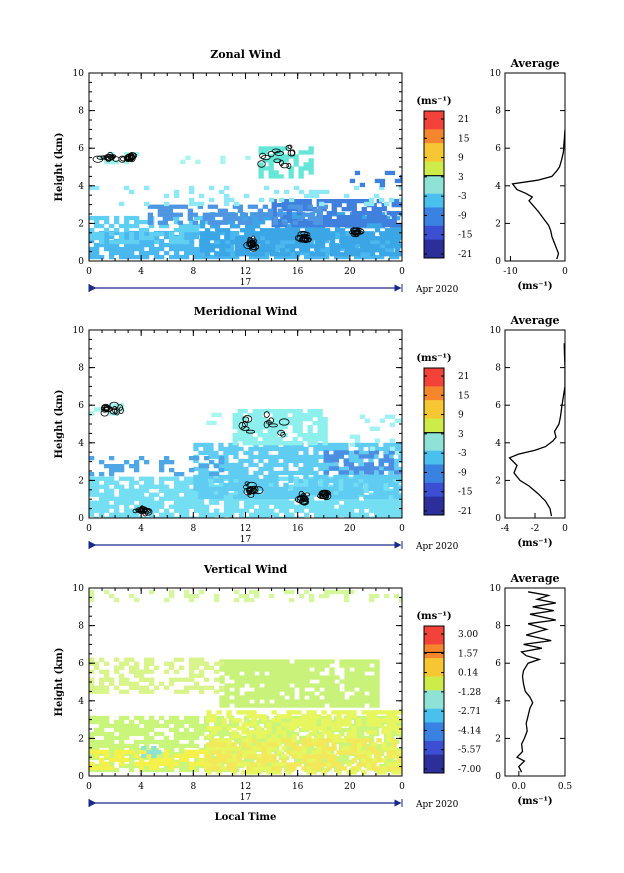 The width and height of the screenshot is (624, 873). Describe the element at coordinates (263, 155) in the screenshot. I see `contour-line` at that location.